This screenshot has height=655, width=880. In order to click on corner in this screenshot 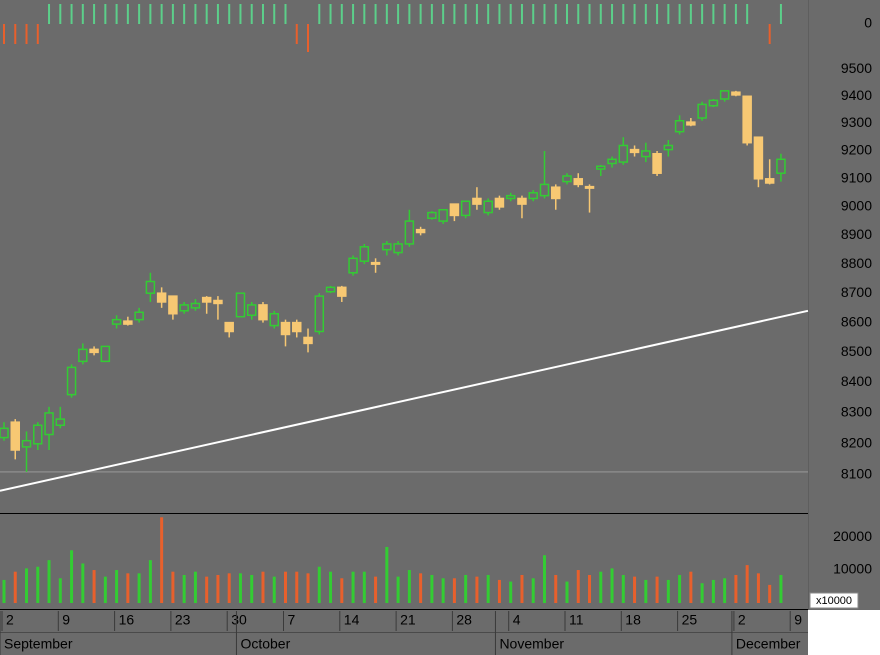, I will do `click(844, 632)`.